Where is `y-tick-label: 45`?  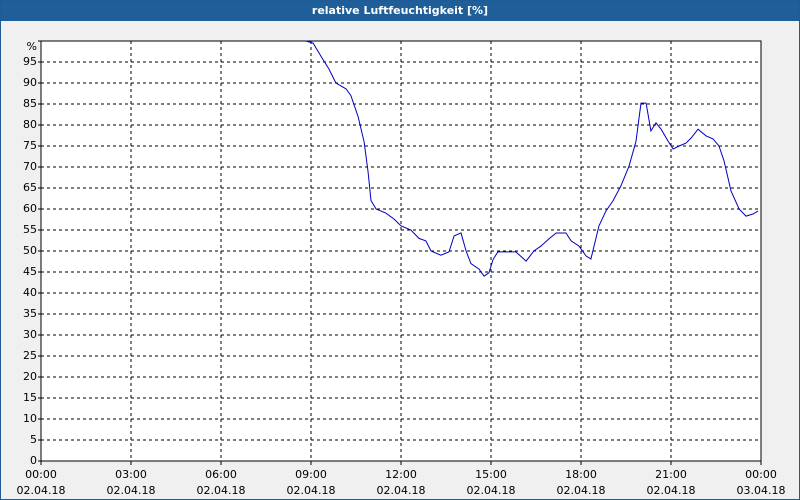
y-tick-label: 45 is located at coordinates (30, 271).